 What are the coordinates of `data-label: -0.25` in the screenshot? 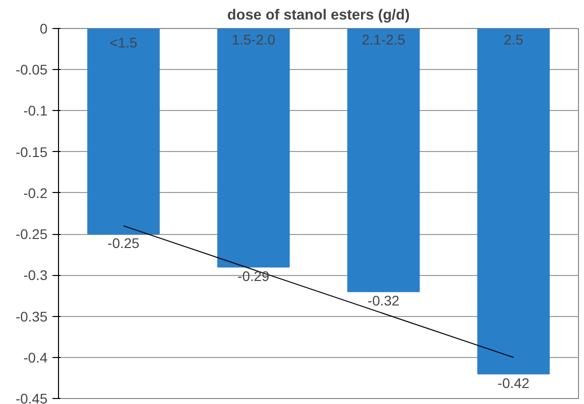 It's located at (124, 243).